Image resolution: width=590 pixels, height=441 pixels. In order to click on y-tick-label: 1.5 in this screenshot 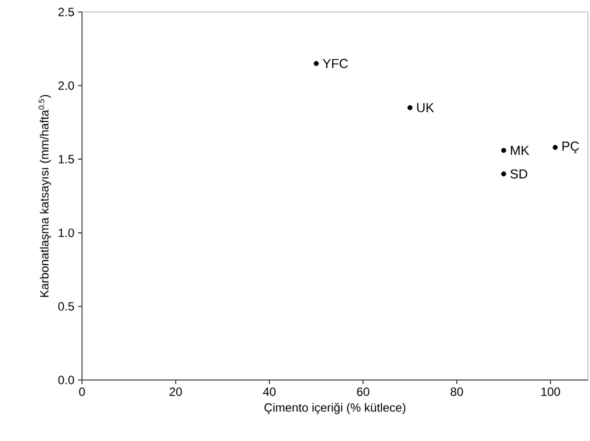, I will do `click(66, 159)`.